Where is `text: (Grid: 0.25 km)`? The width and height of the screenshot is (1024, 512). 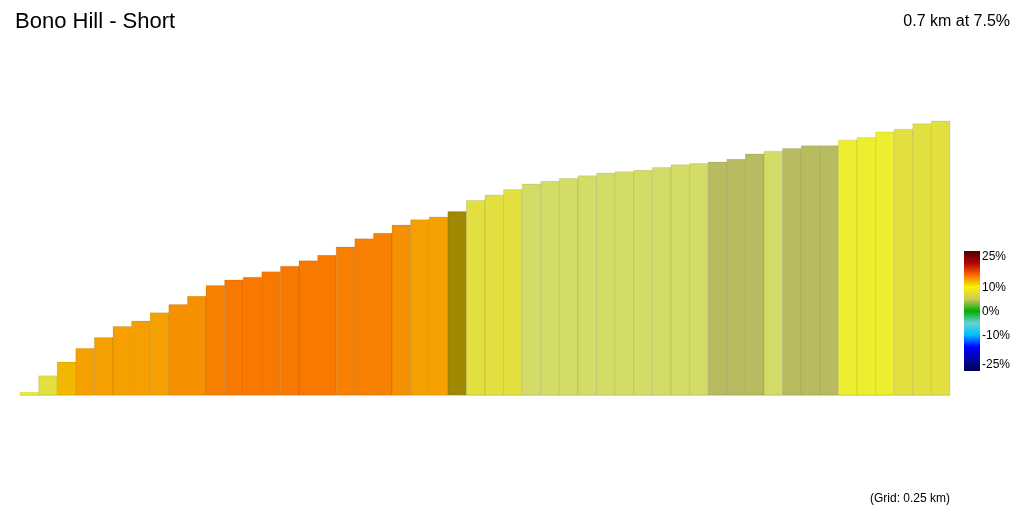 text: (Grid: 0.25 km) is located at coordinates (909, 498).